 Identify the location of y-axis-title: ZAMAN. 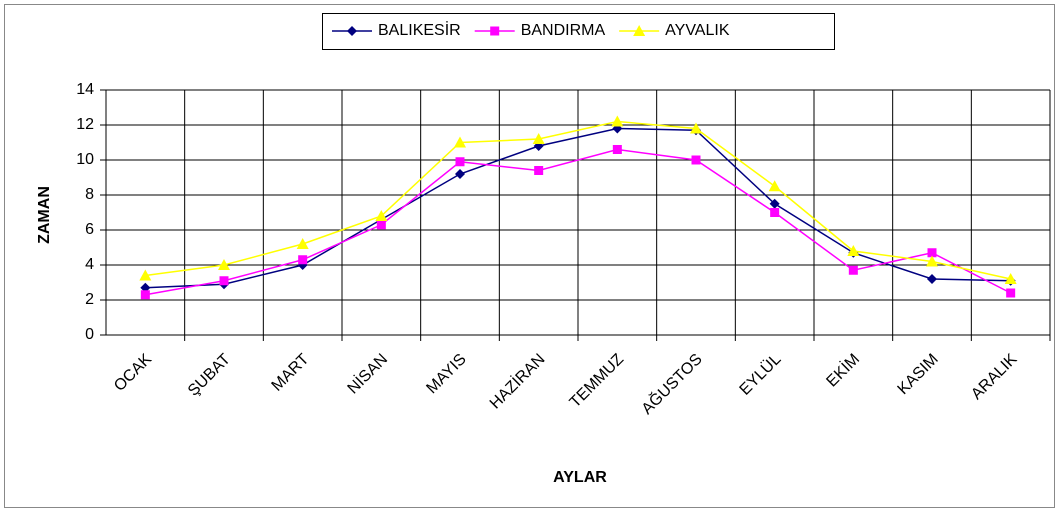
(44, 215).